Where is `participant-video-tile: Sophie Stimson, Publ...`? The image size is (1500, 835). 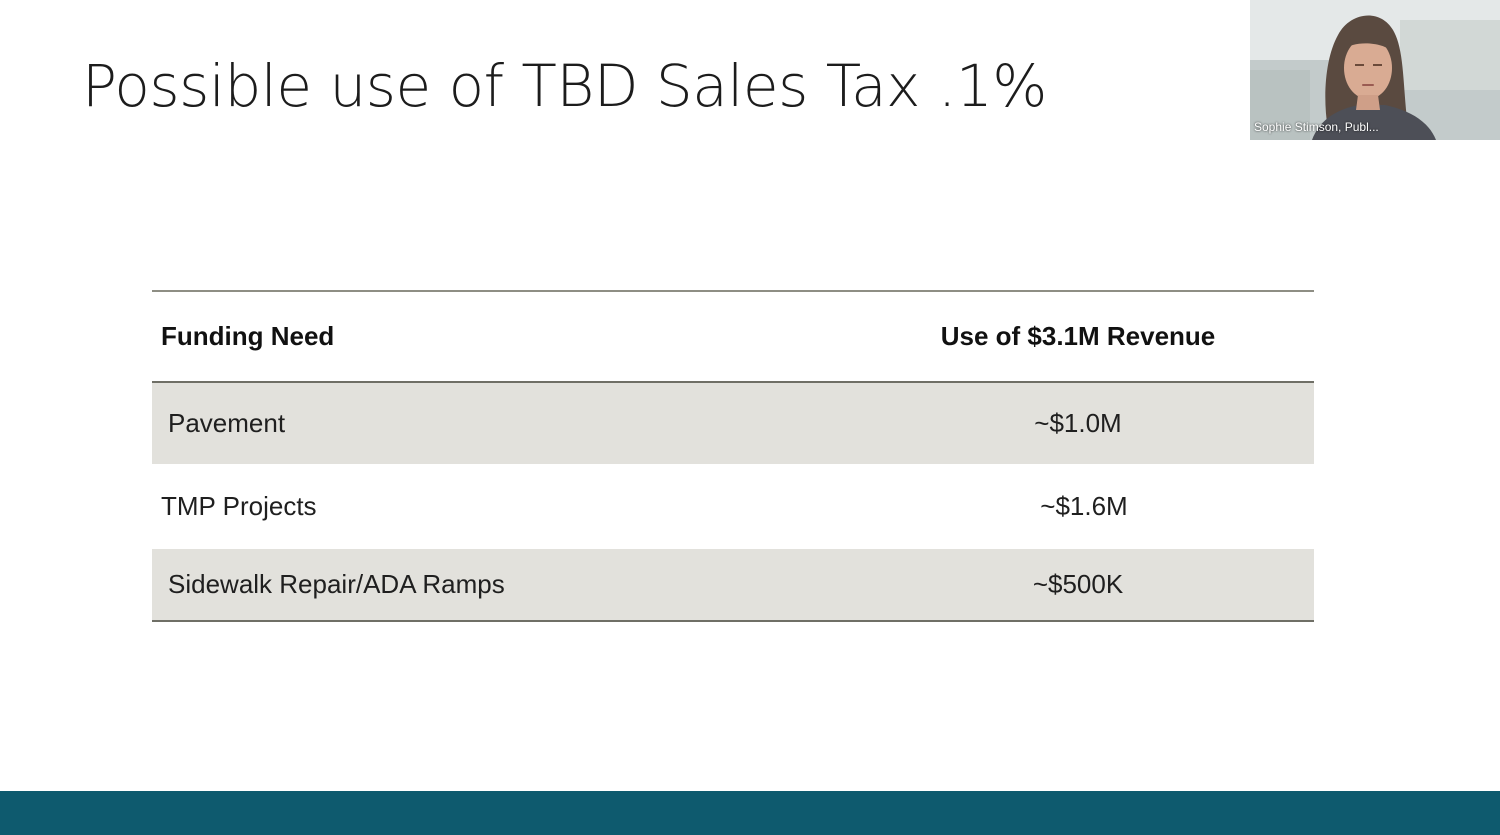
participant-video-tile: Sophie Stimson, Publ... is located at coordinates (1375, 70).